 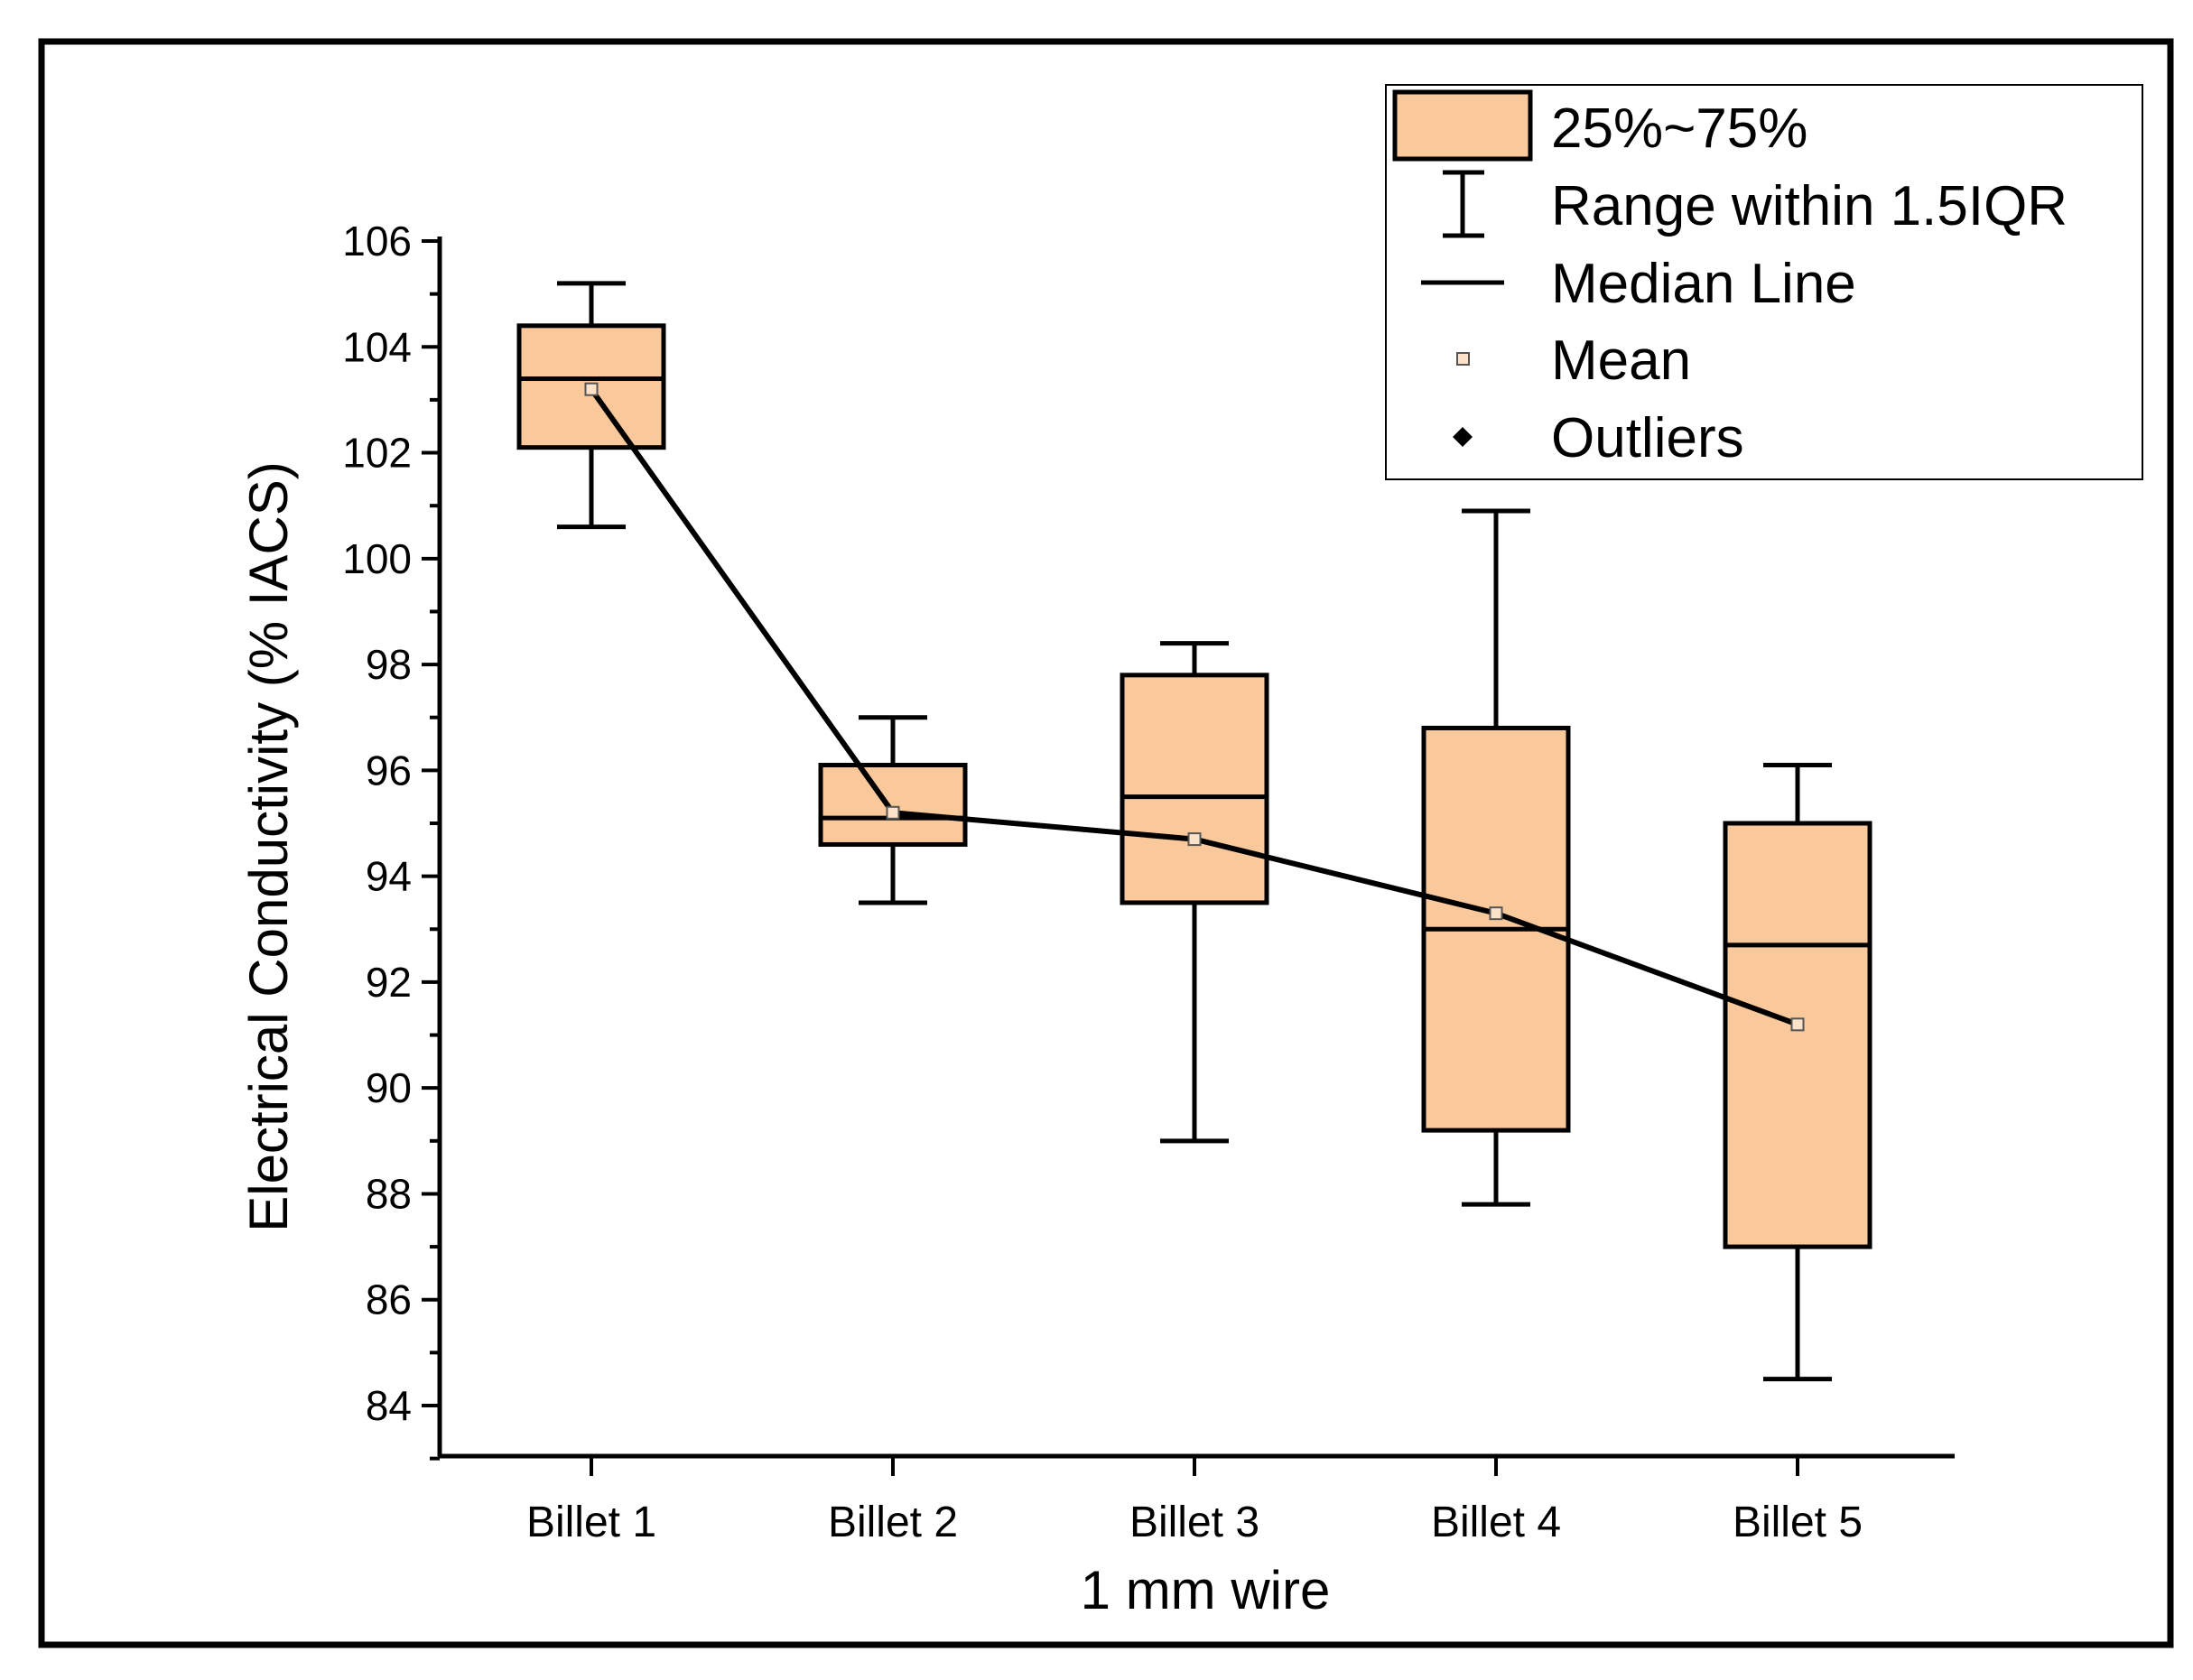 What do you see at coordinates (1703, 284) in the screenshot?
I see `legend-label-median: Median Line` at bounding box center [1703, 284].